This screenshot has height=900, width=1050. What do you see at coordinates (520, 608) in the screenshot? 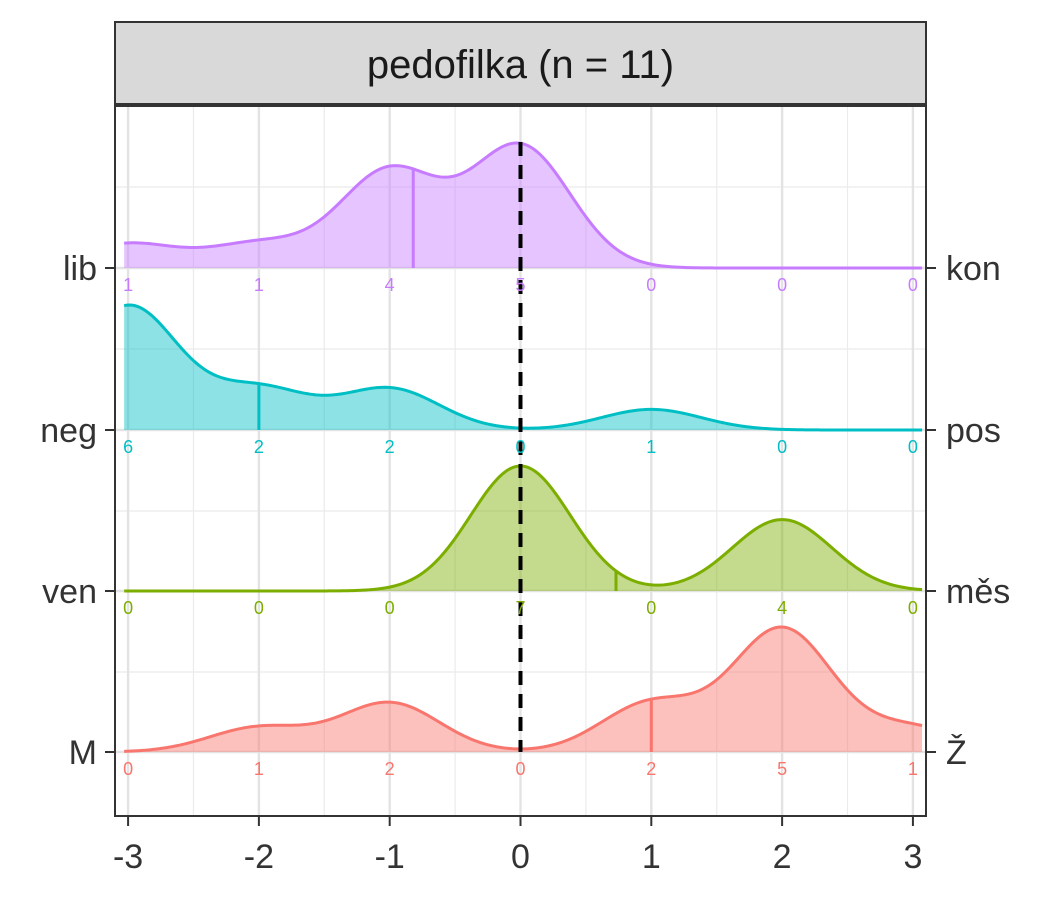
I see `count-label: 7` at bounding box center [520, 608].